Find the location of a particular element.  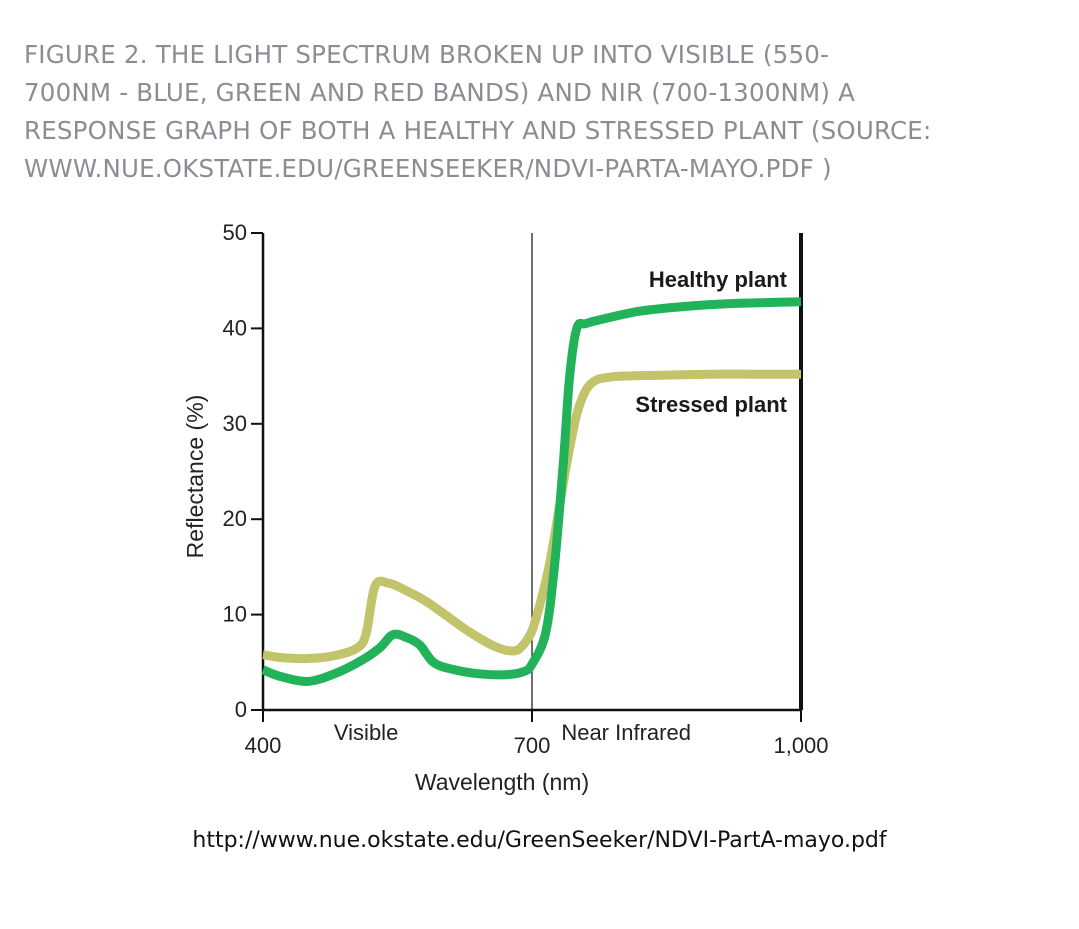

y-tick-label: 40 is located at coordinates (235, 327).